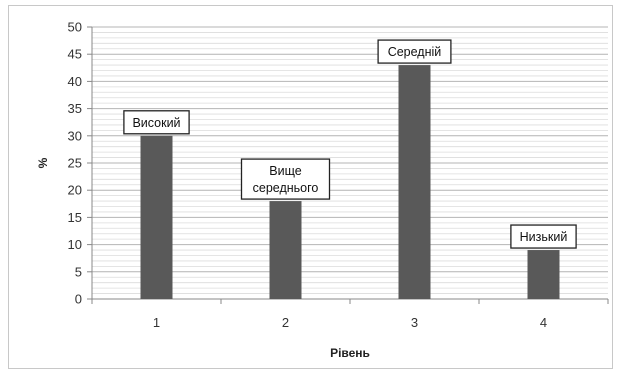 The width and height of the screenshot is (618, 374). I want to click on data-callout-label: Низький, so click(544, 237).